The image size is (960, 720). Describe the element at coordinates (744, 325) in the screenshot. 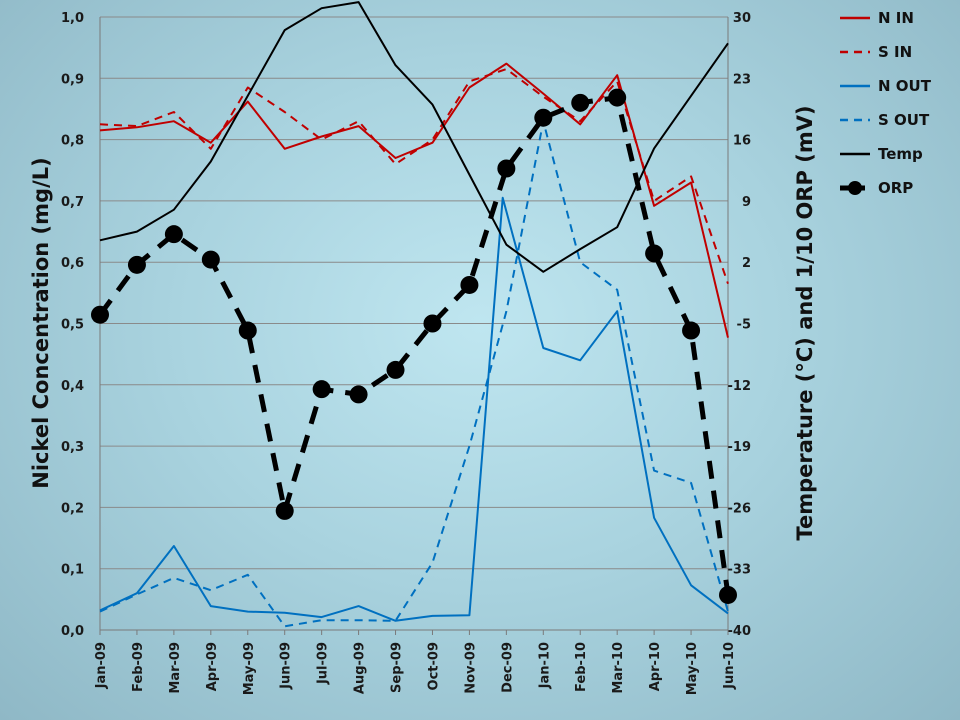

I see `y2-tick-label: -5` at that location.